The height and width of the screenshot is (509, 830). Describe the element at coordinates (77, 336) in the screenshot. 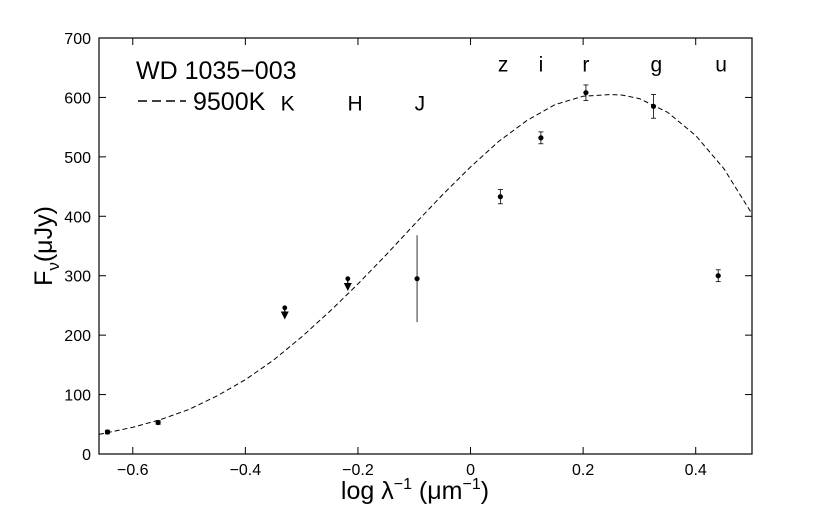

I see `y-tick-label: 200` at that location.